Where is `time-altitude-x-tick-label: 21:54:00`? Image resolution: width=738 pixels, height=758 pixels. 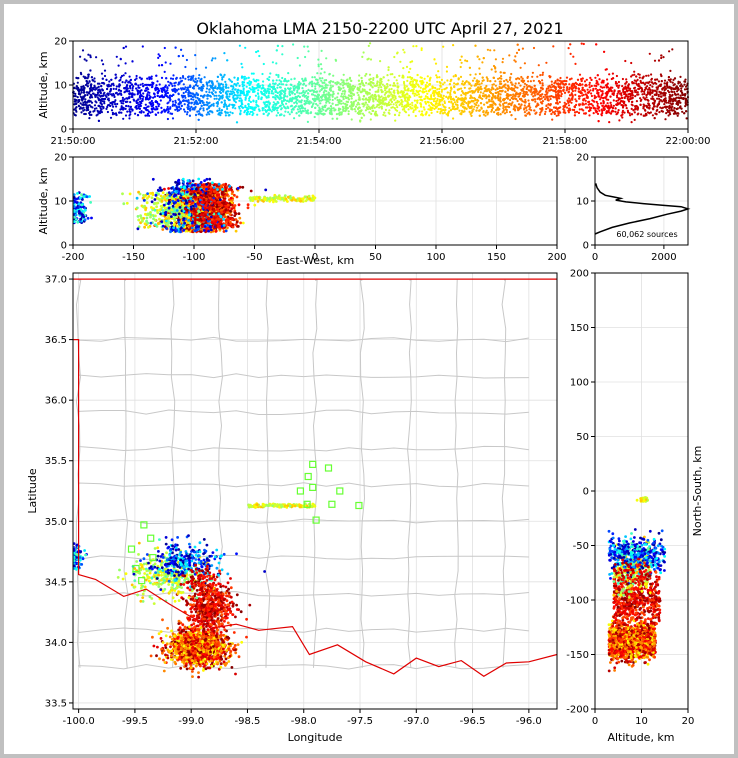
time-altitude-x-tick-label: 21:54:00 is located at coordinates (319, 141).